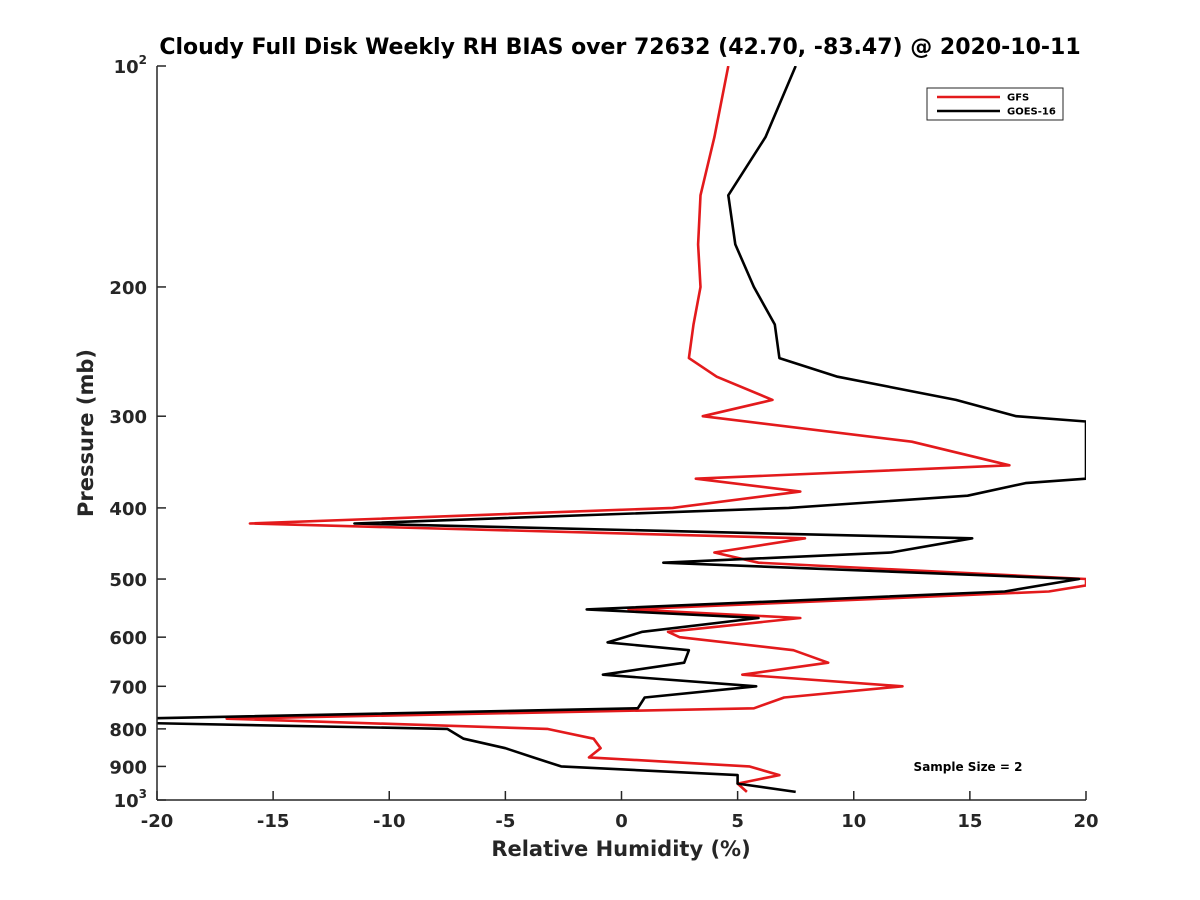 The height and width of the screenshot is (900, 1200). What do you see at coordinates (128, 417) in the screenshot?
I see `y-tick-label: 300` at bounding box center [128, 417].